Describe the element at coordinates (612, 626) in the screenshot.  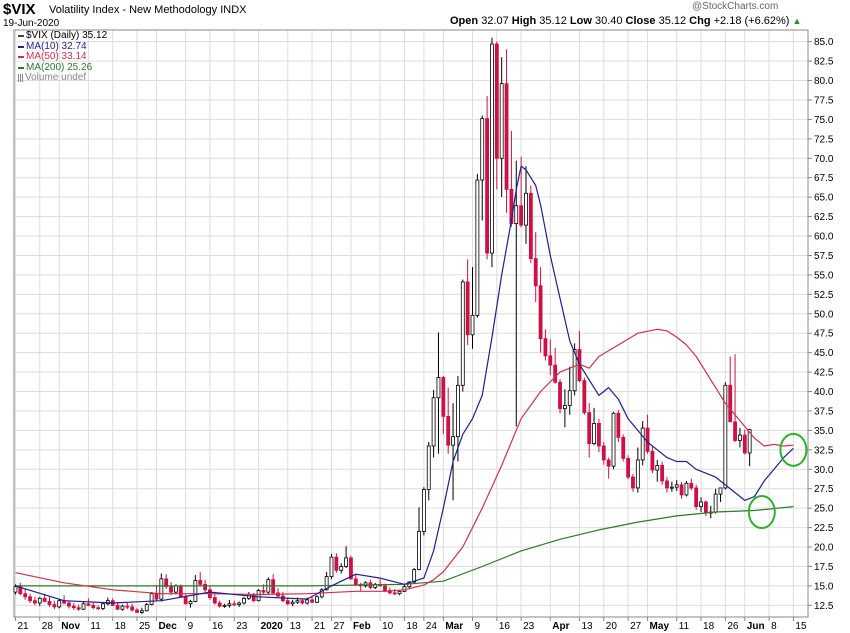
I see `x-tick-label: 20` at that location.